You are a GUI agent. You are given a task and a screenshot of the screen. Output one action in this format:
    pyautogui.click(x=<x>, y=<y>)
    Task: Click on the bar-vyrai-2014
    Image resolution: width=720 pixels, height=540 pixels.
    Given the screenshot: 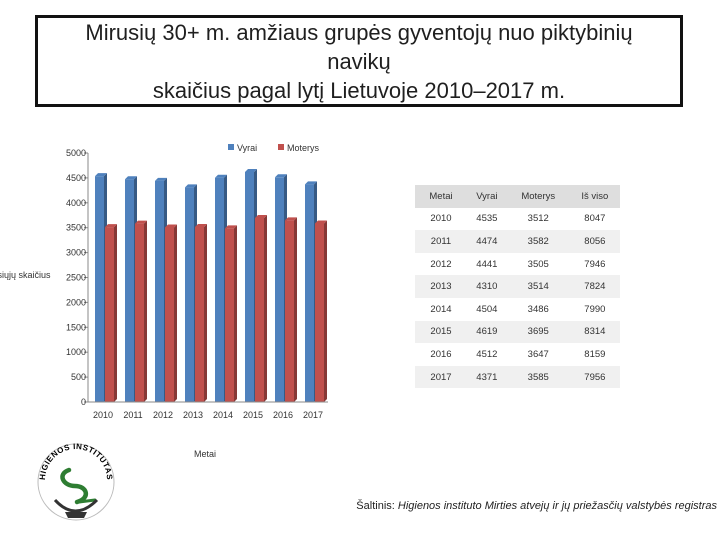 What is the action you would take?
    pyautogui.click(x=219, y=289)
    